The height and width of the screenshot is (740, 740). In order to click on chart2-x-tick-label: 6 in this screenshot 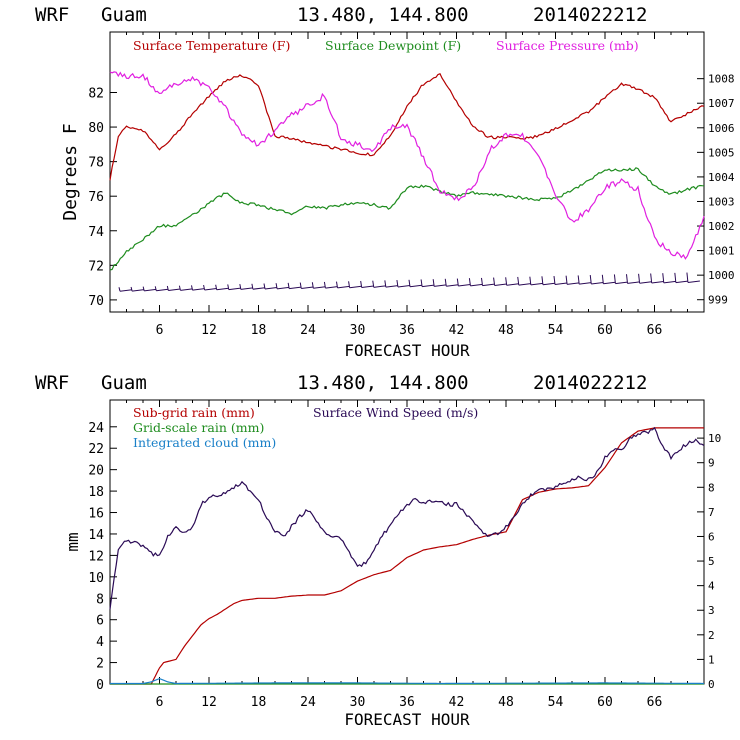, I will do `click(160, 702)`.